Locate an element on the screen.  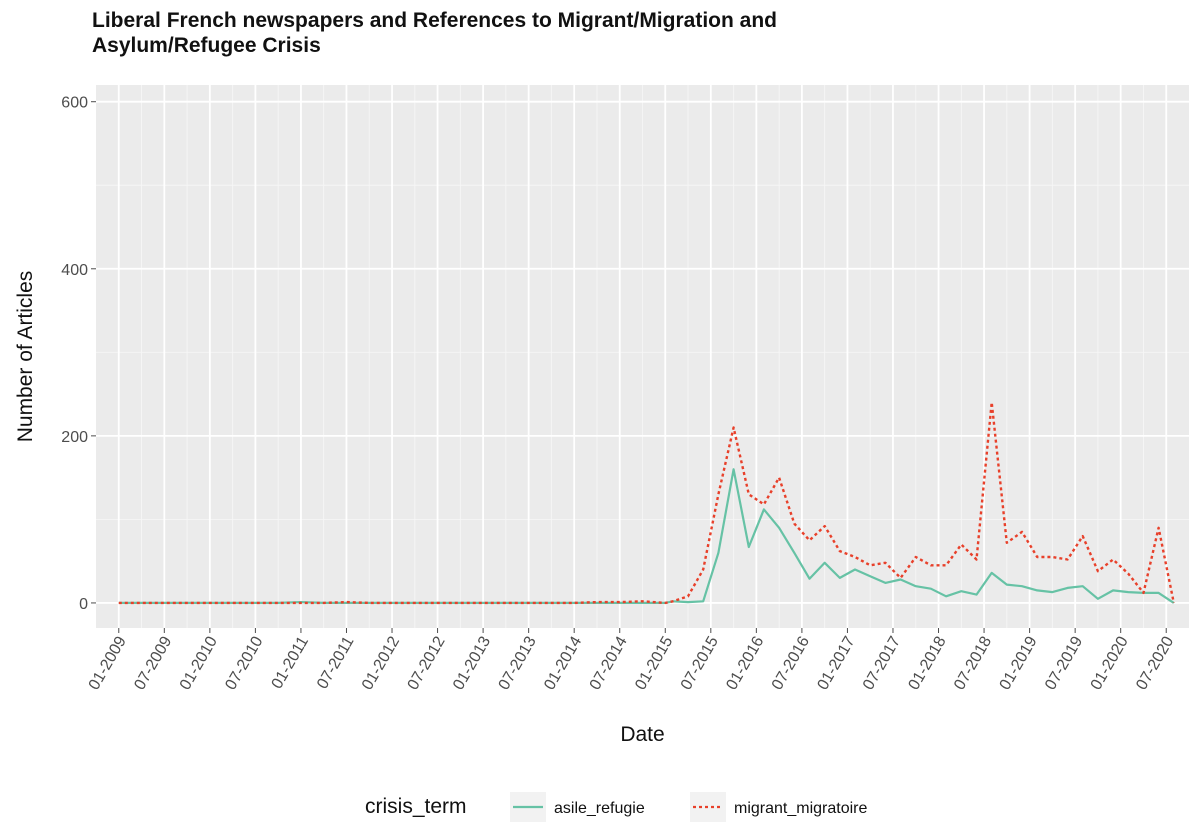
y-tick-label: 600 is located at coordinates (74, 103).